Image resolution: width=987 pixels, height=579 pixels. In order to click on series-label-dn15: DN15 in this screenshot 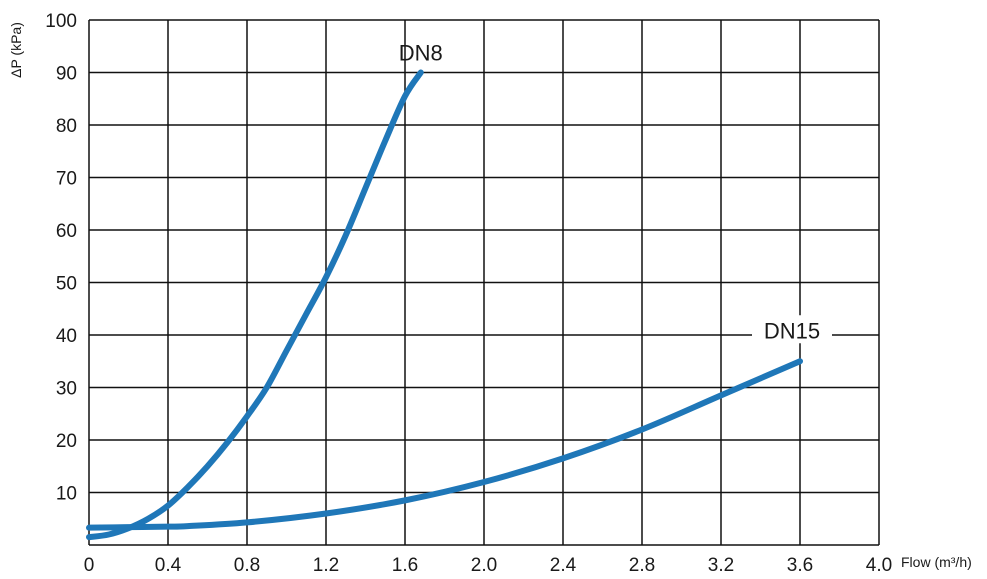, I will do `click(792, 330)`.